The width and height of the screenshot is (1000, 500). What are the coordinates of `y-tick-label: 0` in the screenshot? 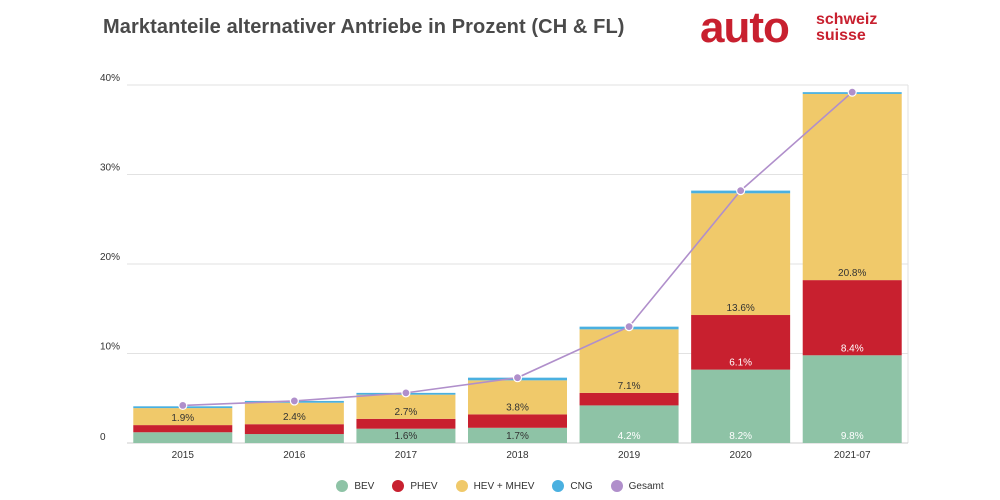 It's located at (103, 437).